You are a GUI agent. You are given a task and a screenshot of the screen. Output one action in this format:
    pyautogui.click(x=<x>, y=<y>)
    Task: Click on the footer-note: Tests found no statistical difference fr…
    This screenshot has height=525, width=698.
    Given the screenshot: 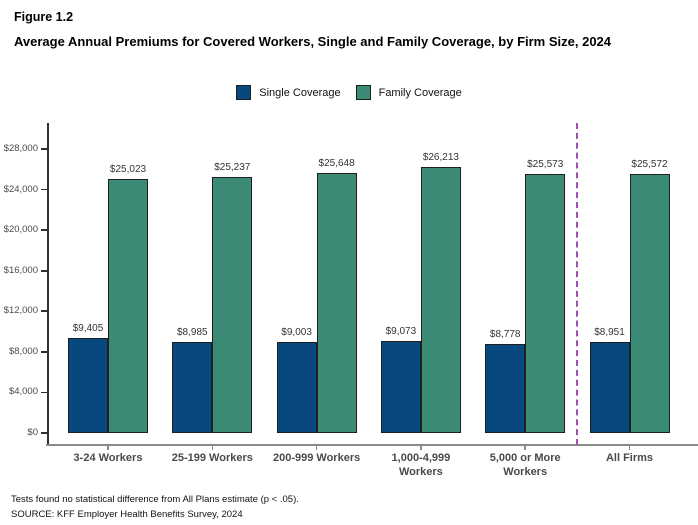 What is the action you would take?
    pyautogui.click(x=155, y=499)
    